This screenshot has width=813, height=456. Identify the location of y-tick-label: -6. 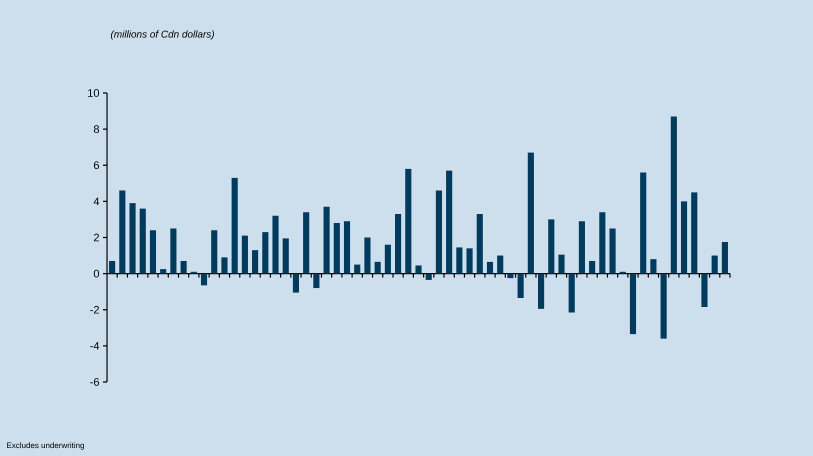
(95, 382).